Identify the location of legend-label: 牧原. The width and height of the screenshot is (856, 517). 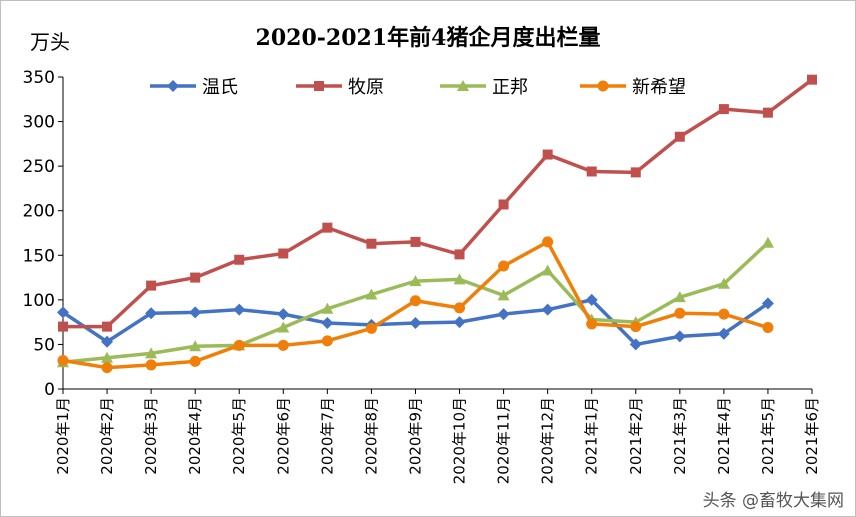
(366, 87).